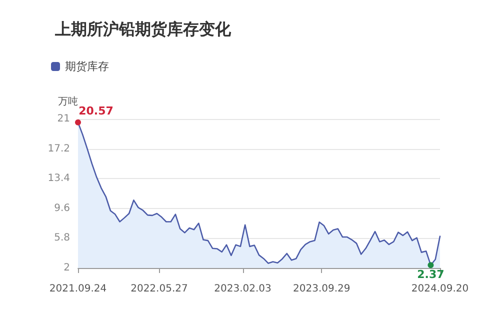 Image resolution: width=500 pixels, height=324 pixels. Describe the element at coordinates (63, 119) in the screenshot. I see `y-tick-label: 21` at that location.